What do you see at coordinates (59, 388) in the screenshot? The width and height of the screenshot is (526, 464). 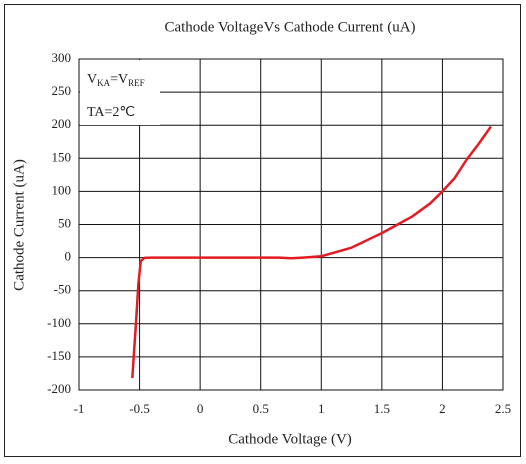 I see `y-tick-label: -200` at bounding box center [59, 388].